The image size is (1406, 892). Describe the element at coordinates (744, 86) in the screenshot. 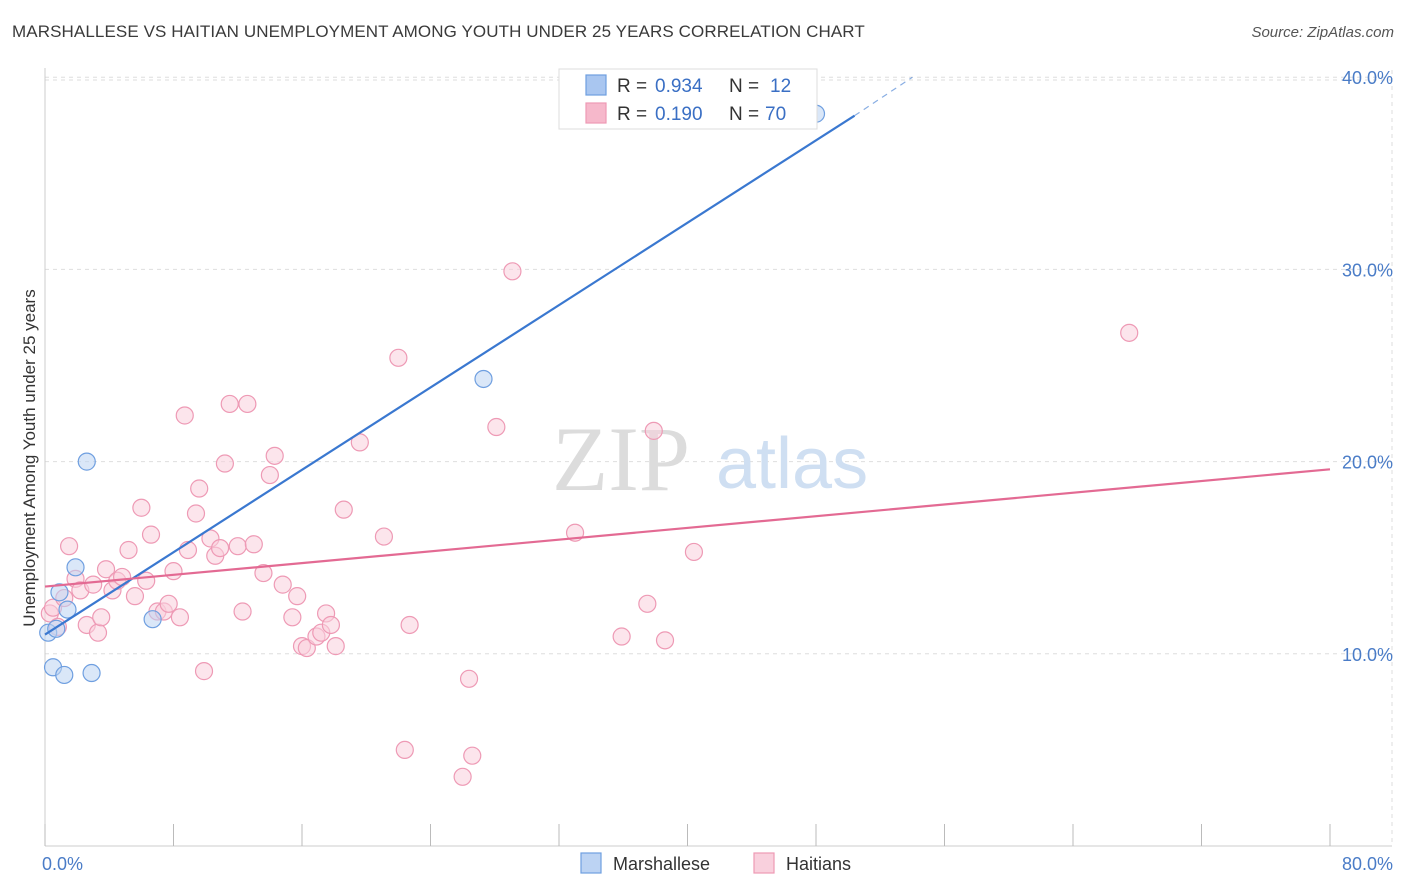

I see `legend-n-label-marshallese: N =` at that location.